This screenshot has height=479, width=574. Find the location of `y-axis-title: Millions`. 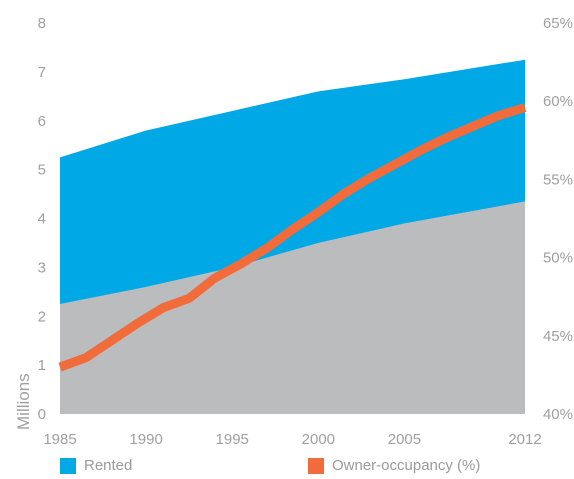

y-axis-title: Millions is located at coordinates (23, 401).